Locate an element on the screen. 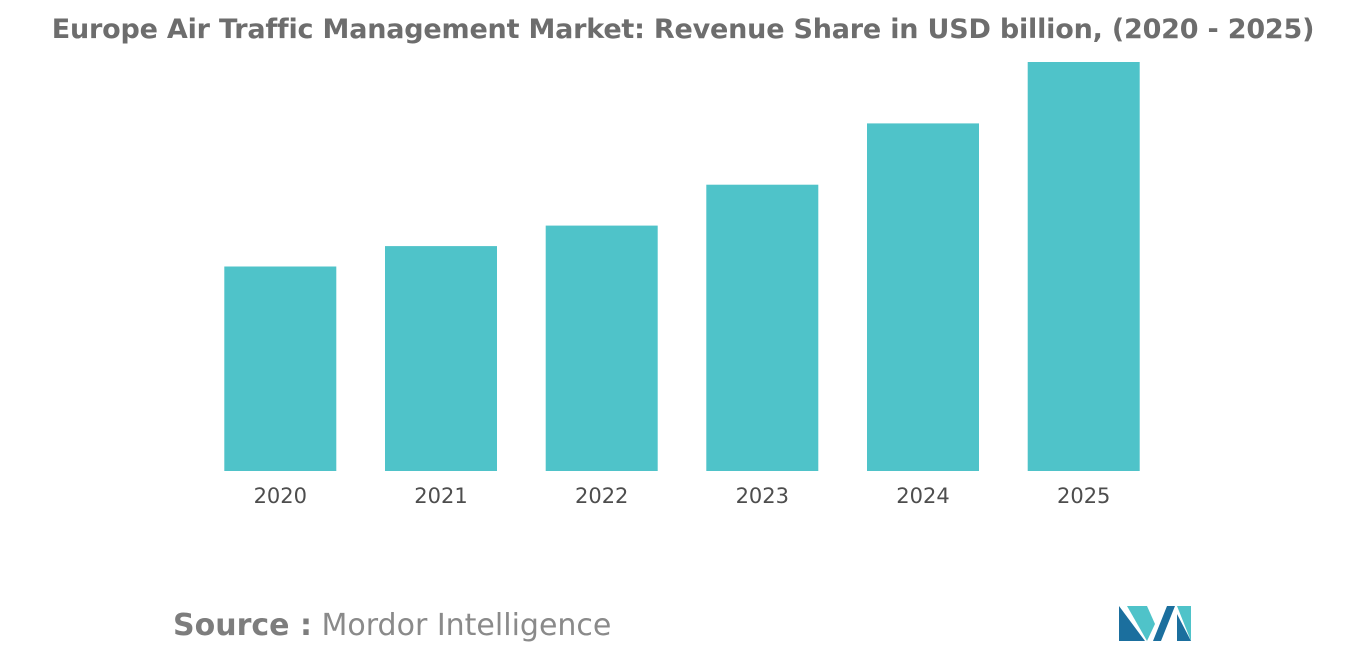  x-tick-label-2020: 2020 is located at coordinates (280, 496).